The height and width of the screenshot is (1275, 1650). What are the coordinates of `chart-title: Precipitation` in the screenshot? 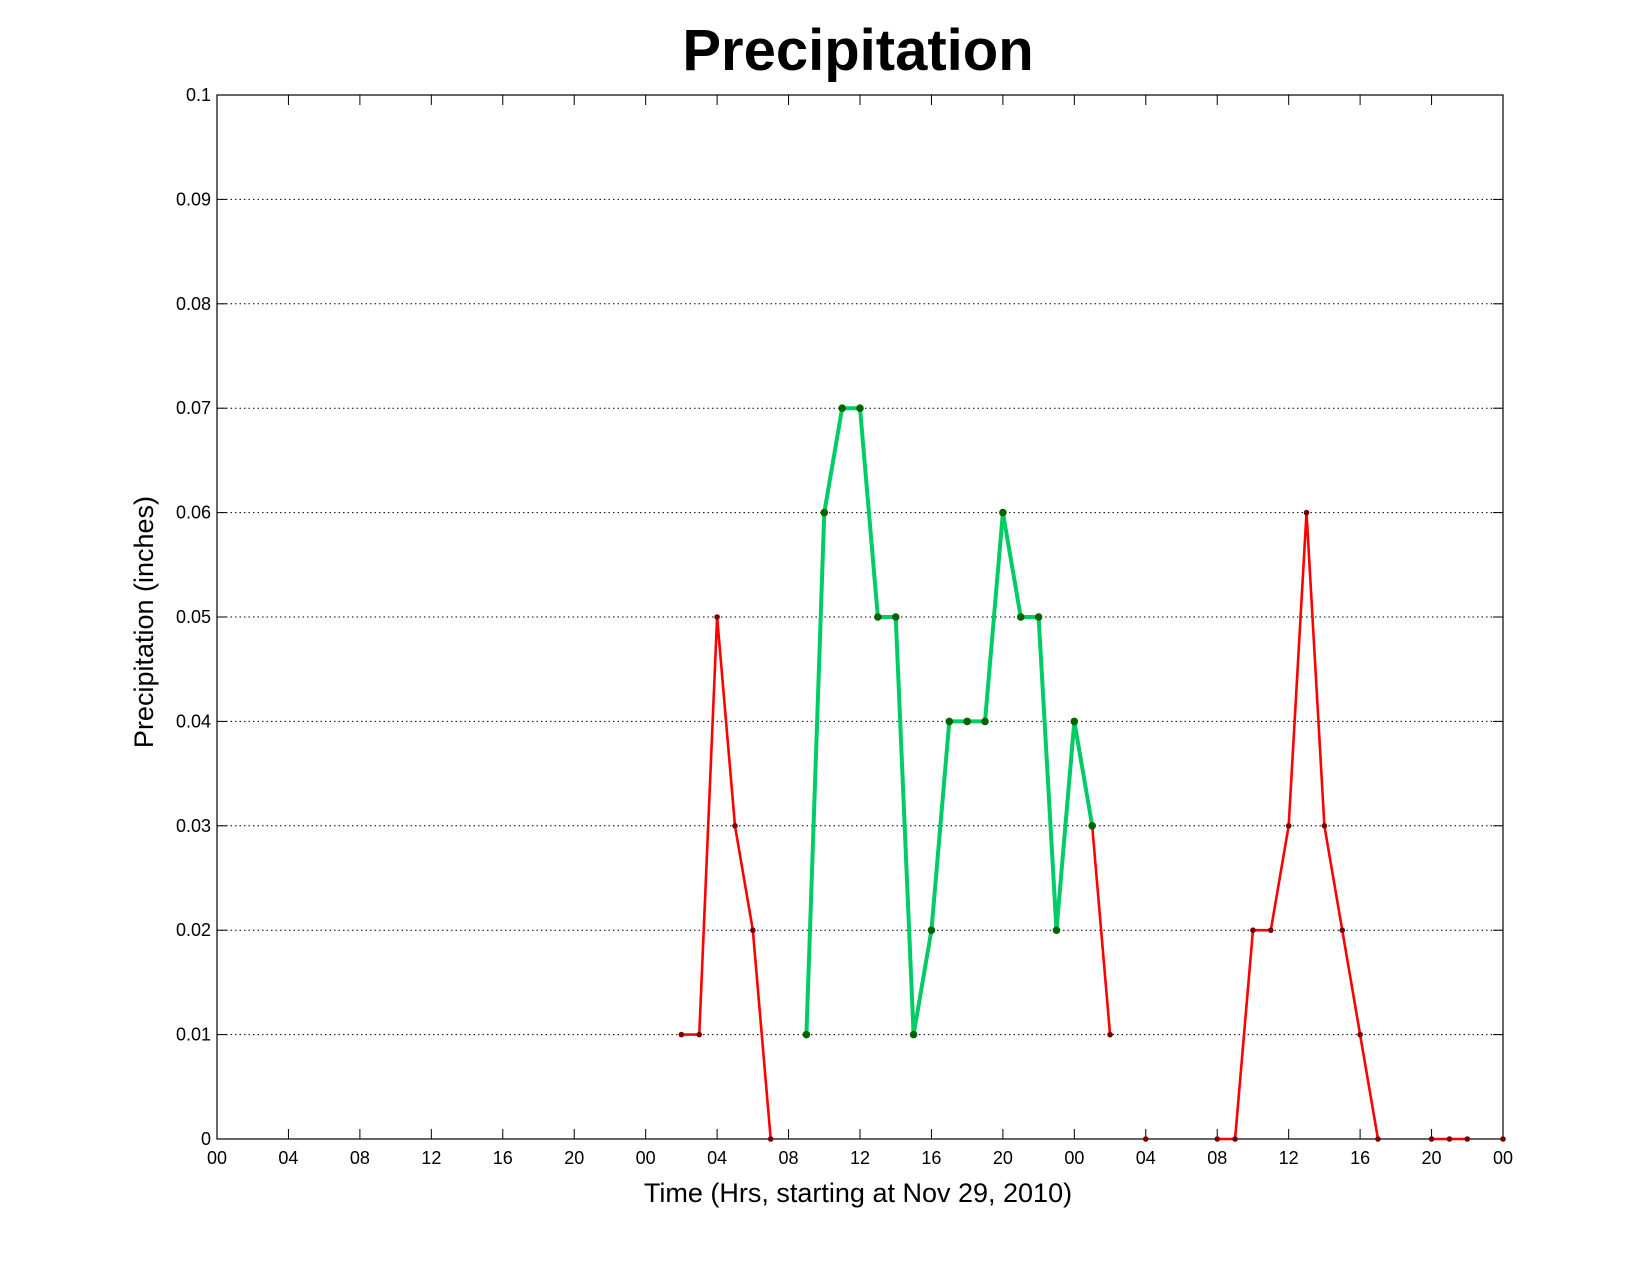 It's located at (857, 50).